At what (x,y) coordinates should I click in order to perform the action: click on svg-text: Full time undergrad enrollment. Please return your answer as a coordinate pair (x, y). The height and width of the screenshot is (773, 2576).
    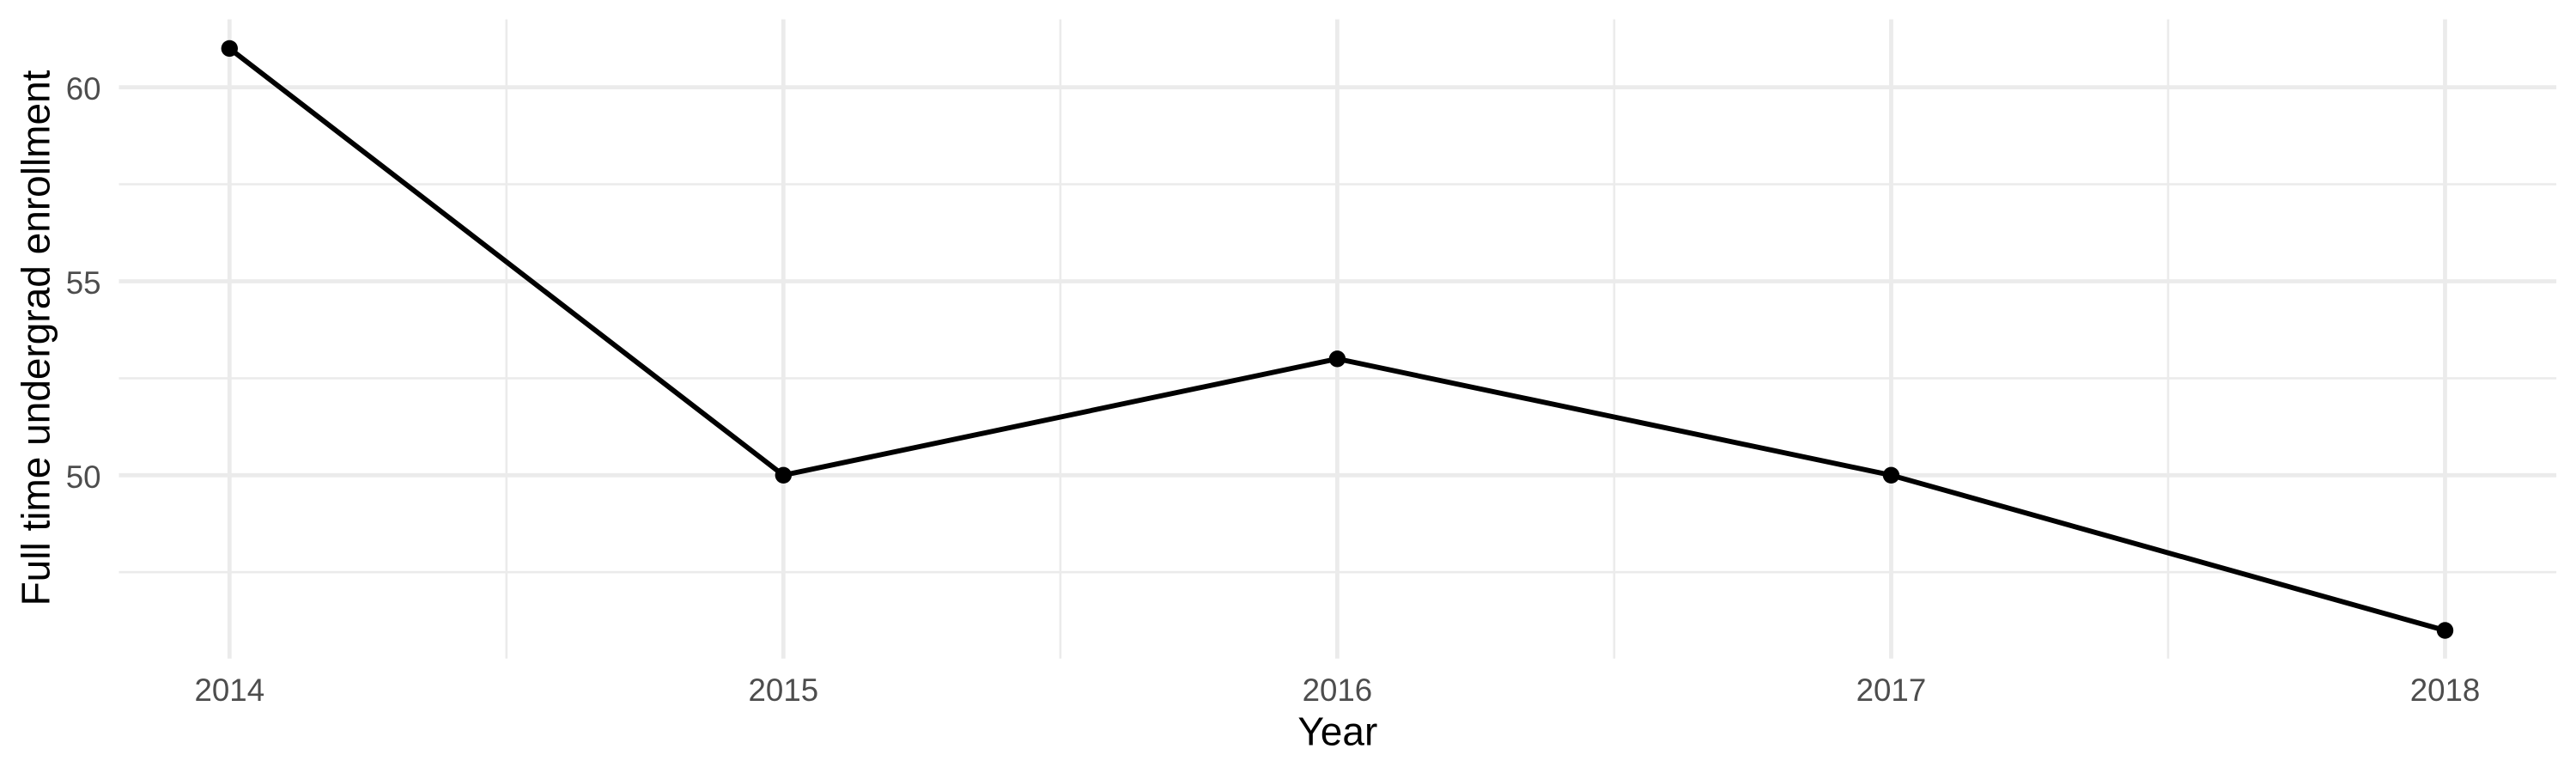
    Looking at the image, I should click on (36, 338).